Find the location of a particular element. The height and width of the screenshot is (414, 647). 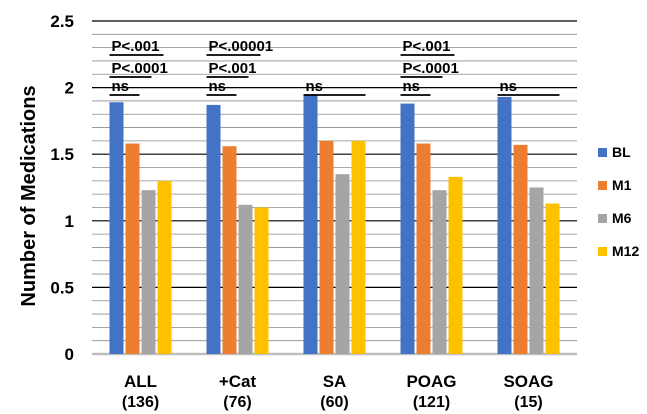

y-axis-label: Number of Medications is located at coordinates (29, 195).